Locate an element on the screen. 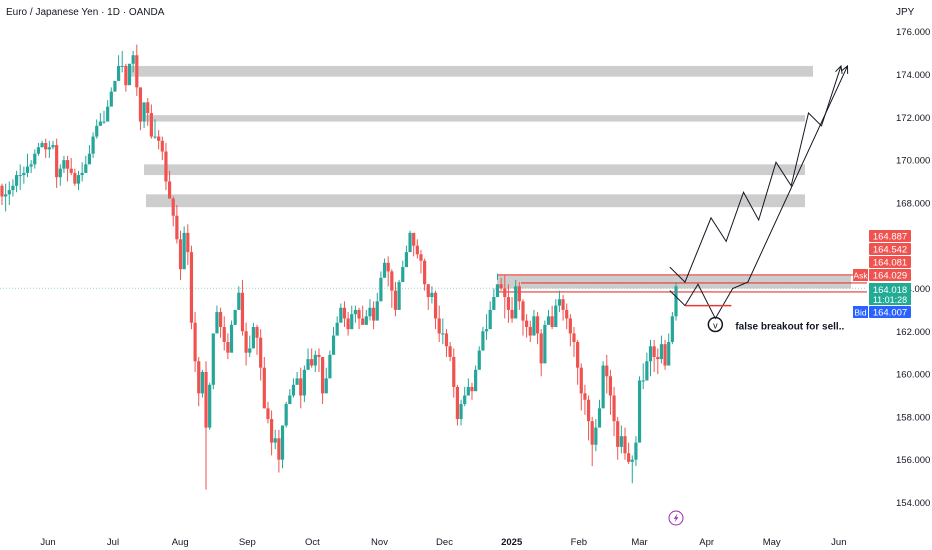 Image resolution: width=932 pixels, height=550 pixels. price-tick-label: 160.000 is located at coordinates (913, 375).